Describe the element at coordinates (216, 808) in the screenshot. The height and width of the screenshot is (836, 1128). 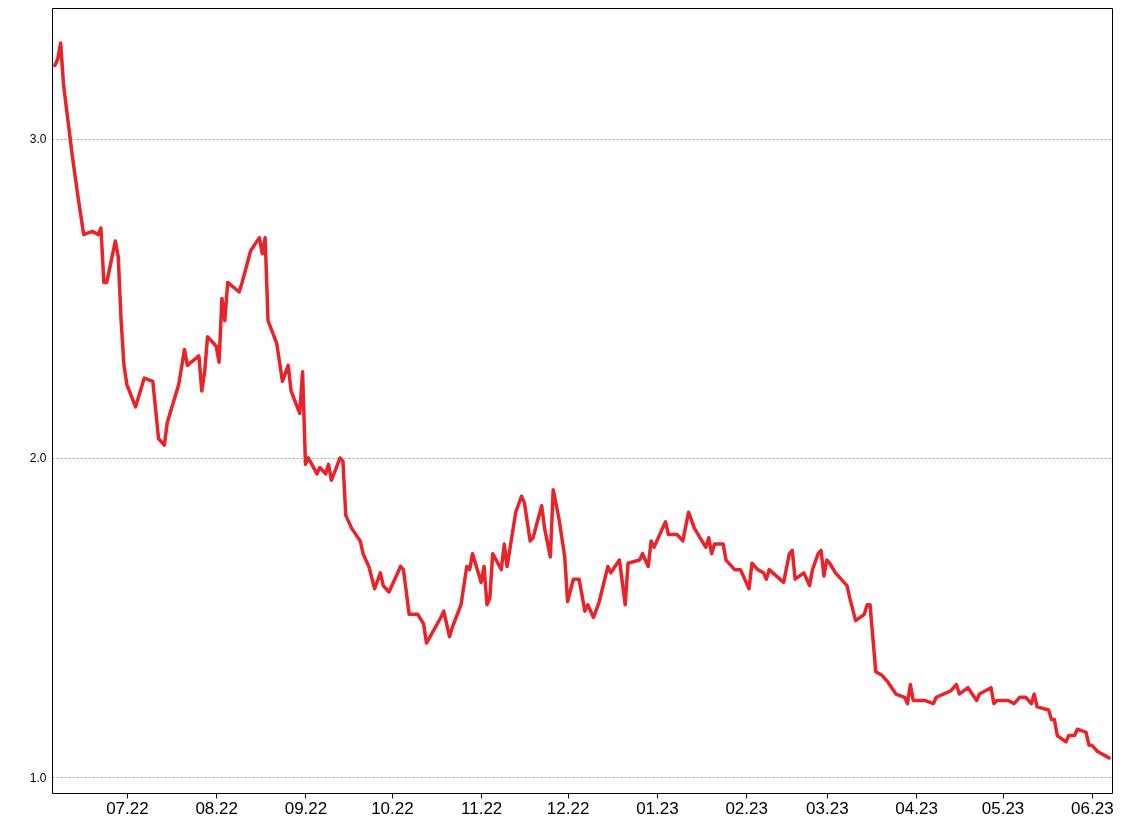
I see `x-tick-label: 08.22` at that location.